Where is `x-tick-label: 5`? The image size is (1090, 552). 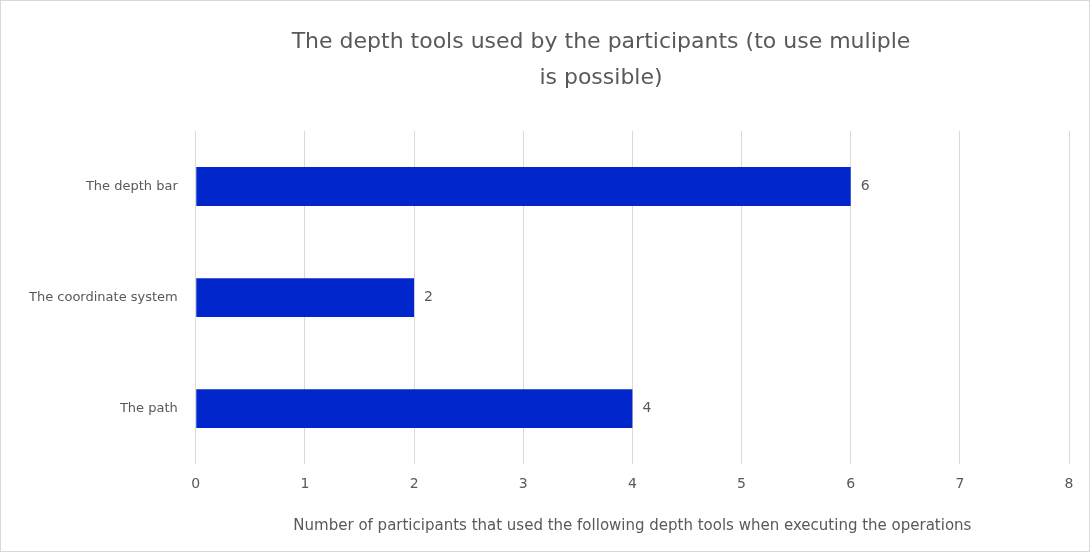 x-tick-label: 5 is located at coordinates (741, 483).